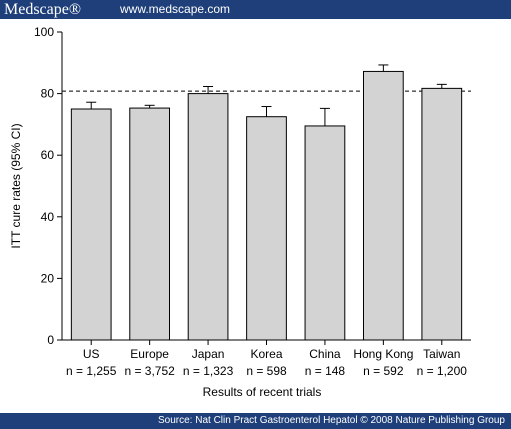  What do you see at coordinates (442, 371) in the screenshot?
I see `sample-size-label: n = 1,200` at bounding box center [442, 371].